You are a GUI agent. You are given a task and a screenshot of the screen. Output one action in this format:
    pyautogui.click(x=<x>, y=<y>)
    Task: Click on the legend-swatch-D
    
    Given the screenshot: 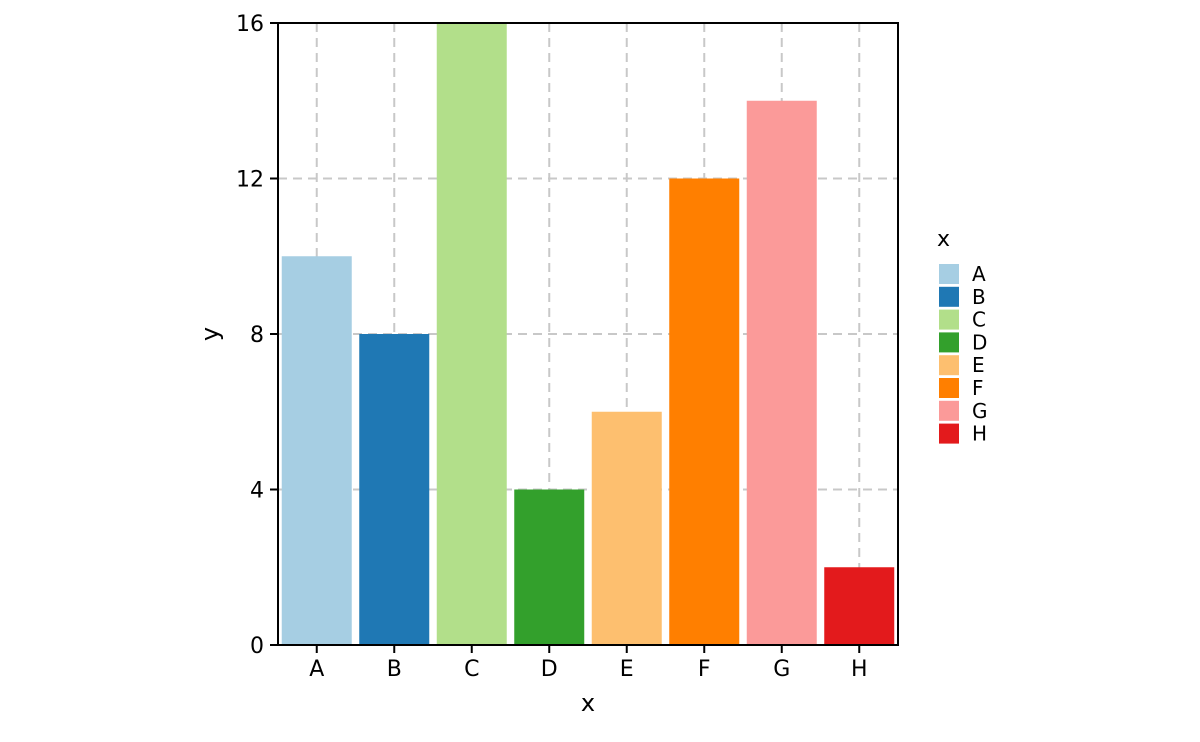 What is the action you would take?
    pyautogui.click(x=949, y=342)
    